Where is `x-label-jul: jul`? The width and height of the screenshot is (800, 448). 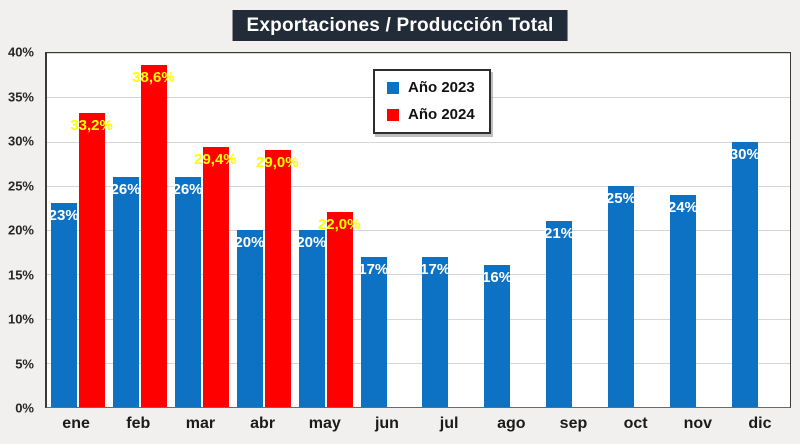
x-label-jul: jul is located at coordinates (449, 423).